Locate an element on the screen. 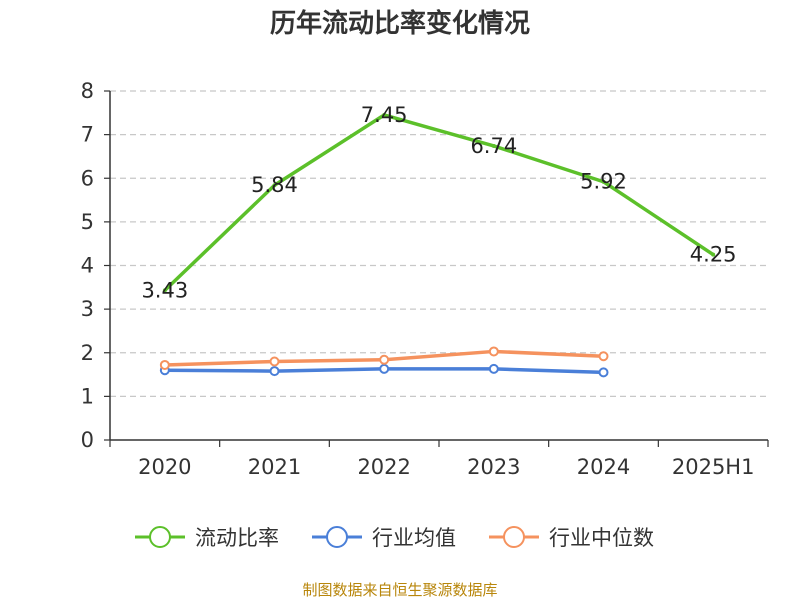 This screenshot has width=800, height=600. data-label: 5.84 is located at coordinates (274, 185).